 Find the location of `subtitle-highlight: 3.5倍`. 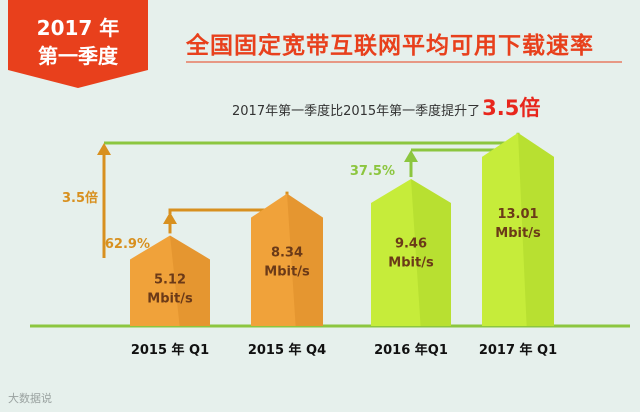

subtitle-highlight: 3.5倍 is located at coordinates (511, 108).